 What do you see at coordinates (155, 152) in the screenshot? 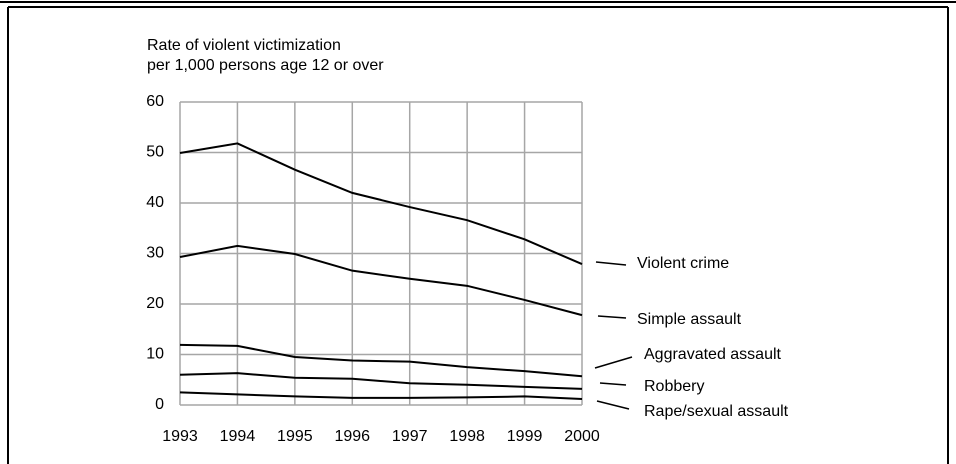
I see `y-tick-label: 50` at bounding box center [155, 152].